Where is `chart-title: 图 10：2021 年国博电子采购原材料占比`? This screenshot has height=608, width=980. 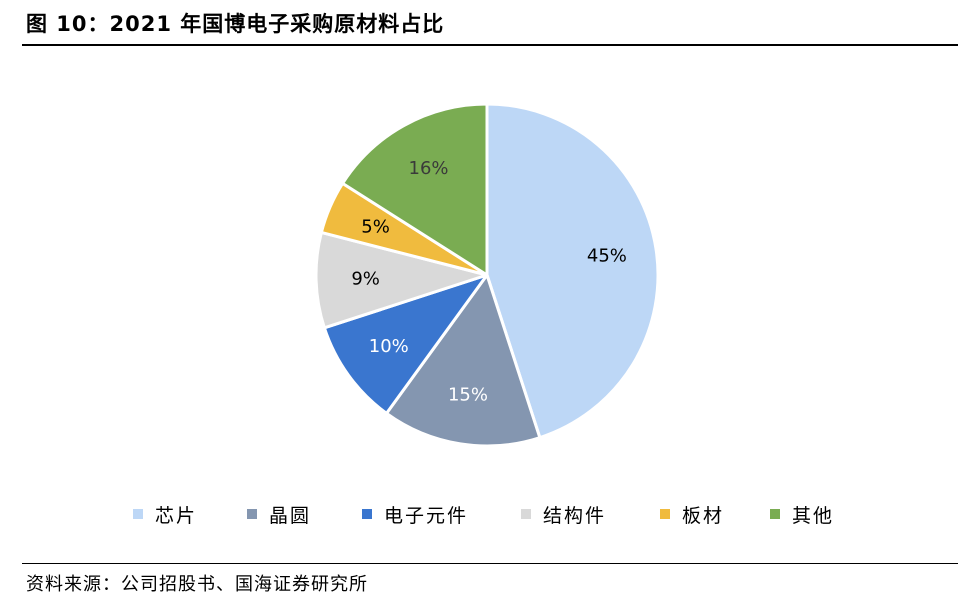 chart-title: 图 10：2021 年国博电子采购原材料占比 is located at coordinates (235, 24).